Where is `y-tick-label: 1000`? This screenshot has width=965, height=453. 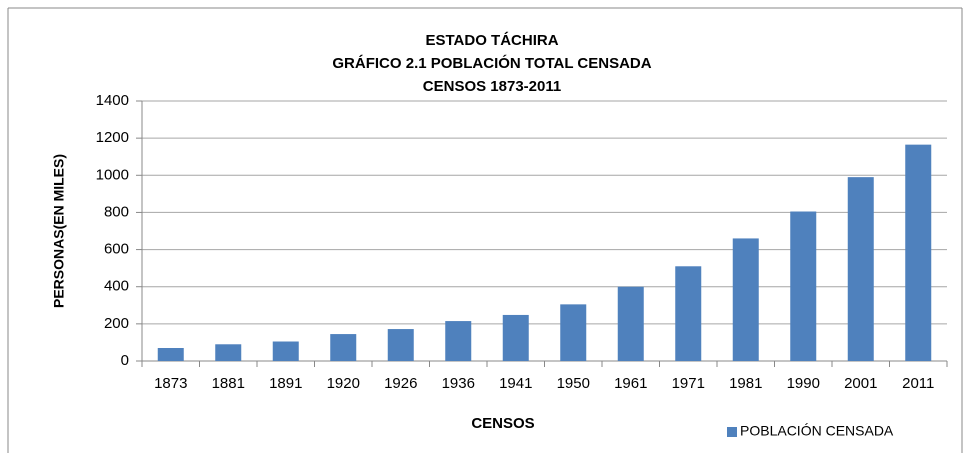 y-tick-label: 1000 is located at coordinates (112, 174).